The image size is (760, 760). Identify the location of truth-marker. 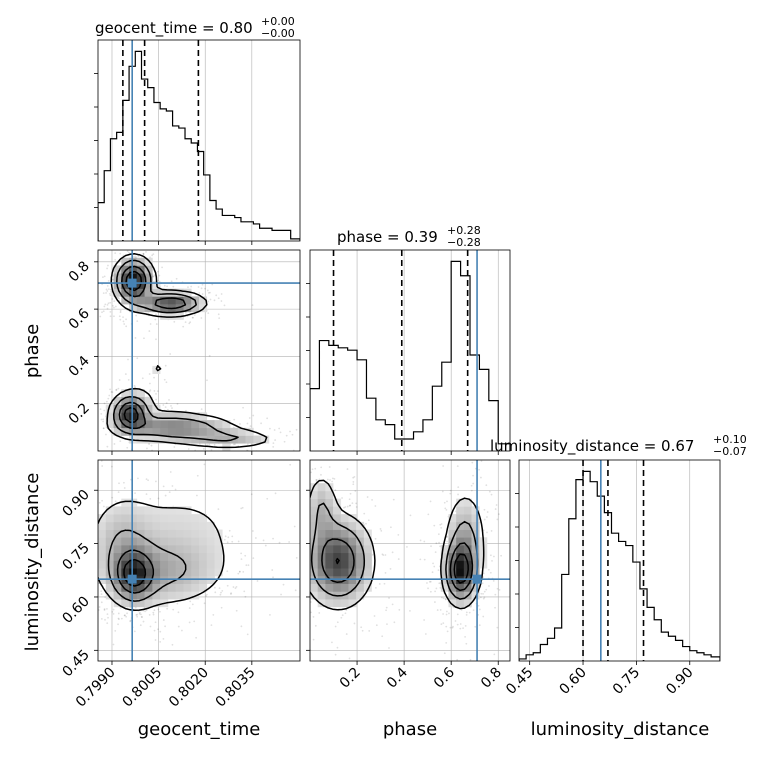
(132, 283).